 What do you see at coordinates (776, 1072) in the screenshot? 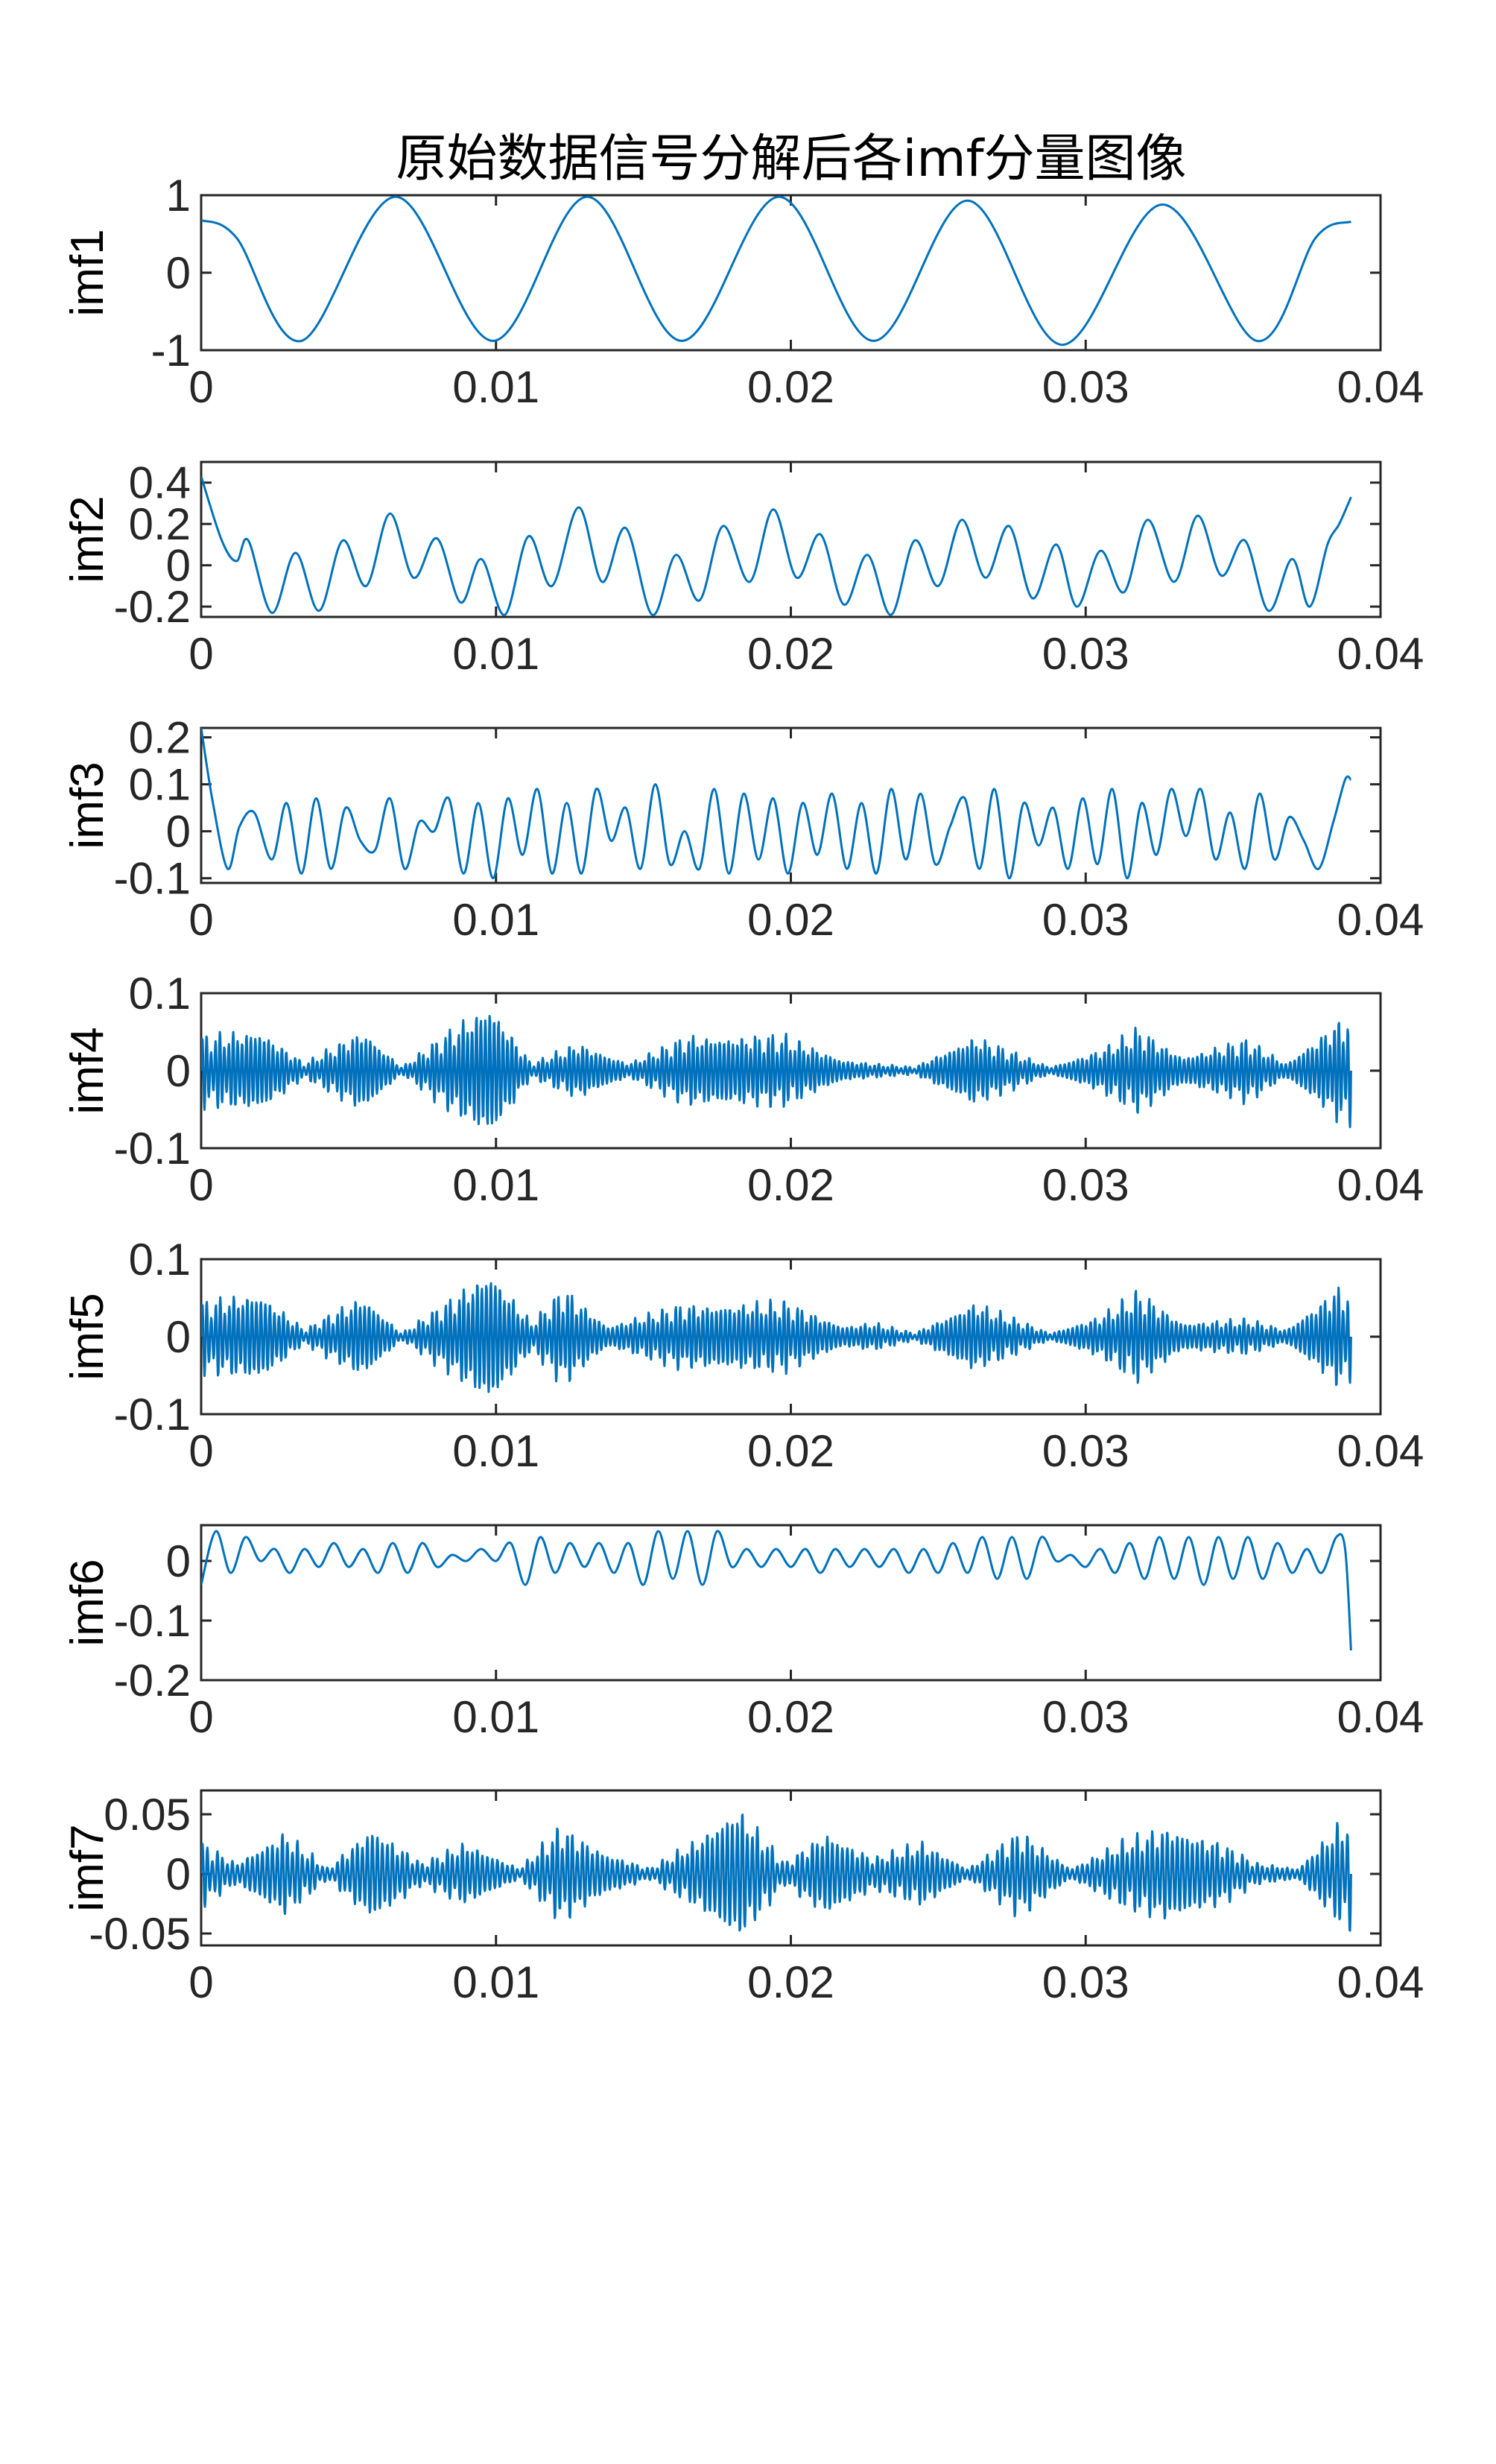
I see `series-line-imf4` at bounding box center [776, 1072].